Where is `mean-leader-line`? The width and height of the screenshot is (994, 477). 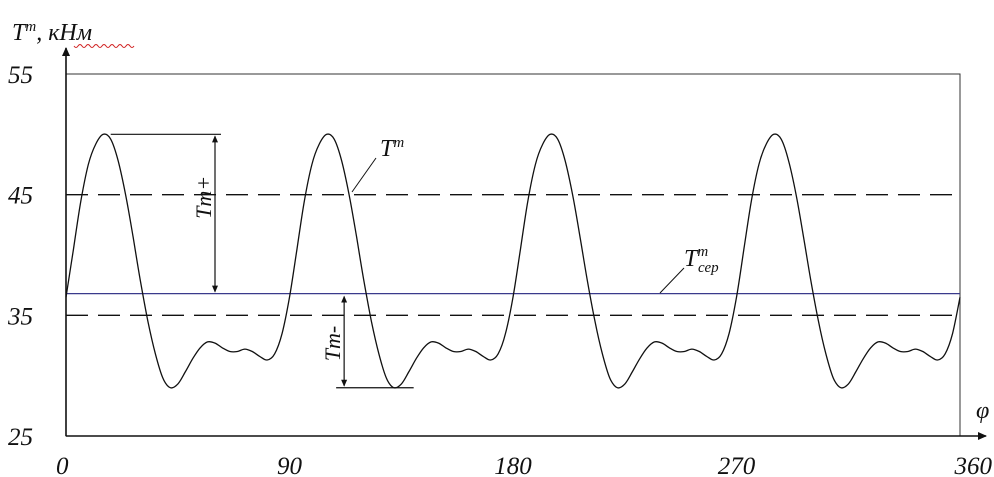 mean-leader-line is located at coordinates (672, 280).